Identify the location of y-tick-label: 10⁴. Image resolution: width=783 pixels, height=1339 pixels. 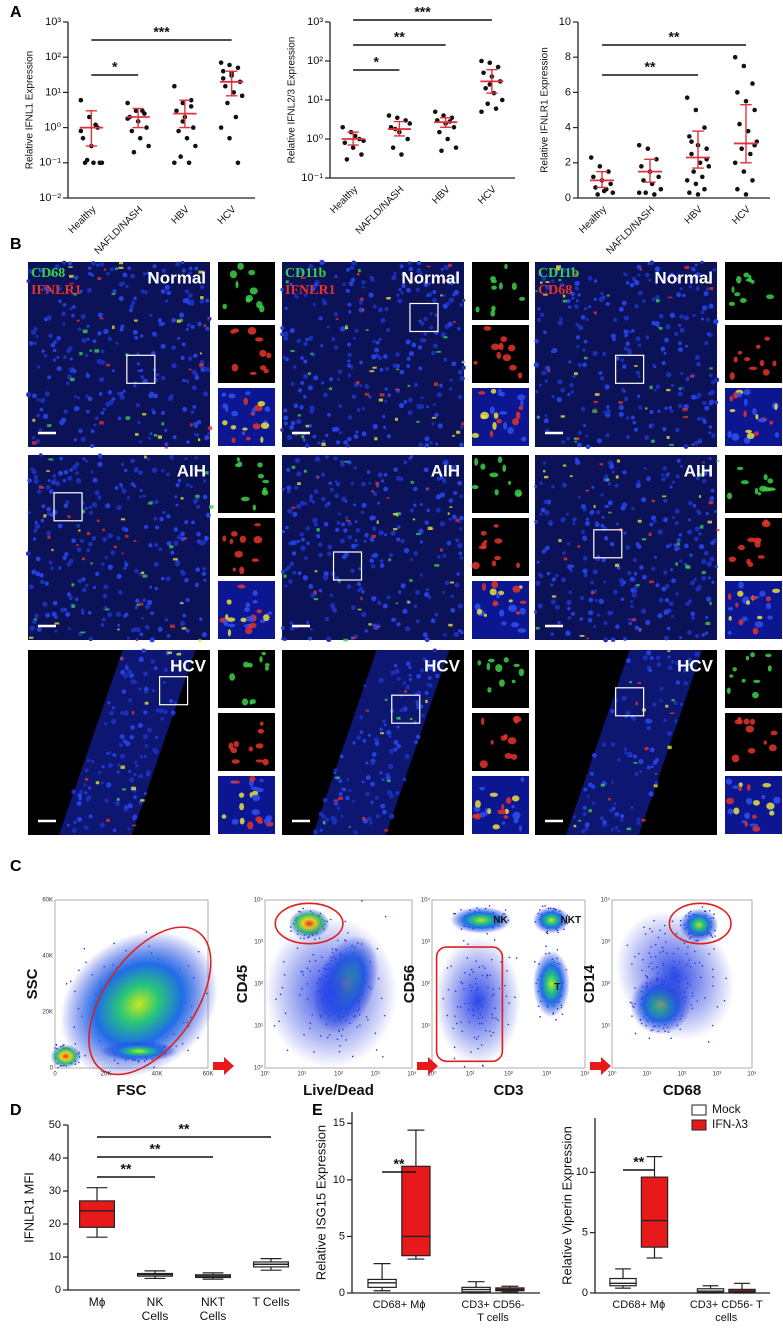
(426, 900).